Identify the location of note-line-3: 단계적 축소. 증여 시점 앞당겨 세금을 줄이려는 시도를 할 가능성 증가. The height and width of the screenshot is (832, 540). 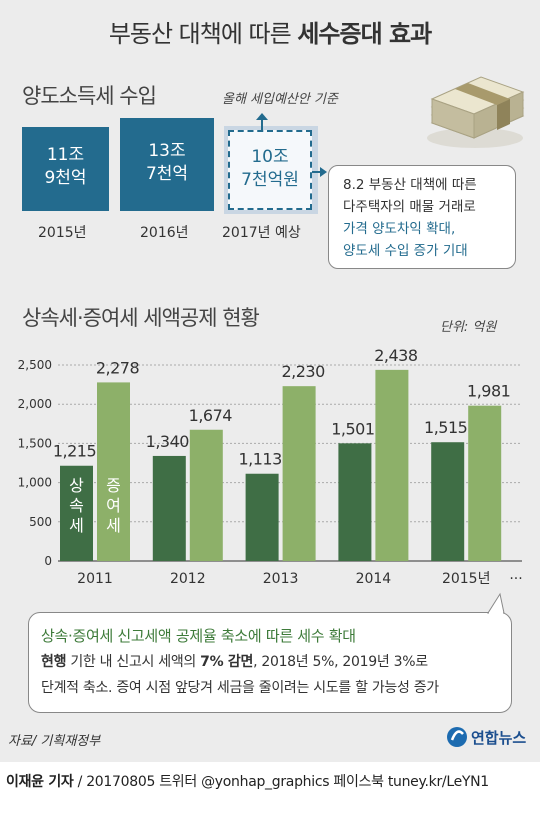
(240, 688).